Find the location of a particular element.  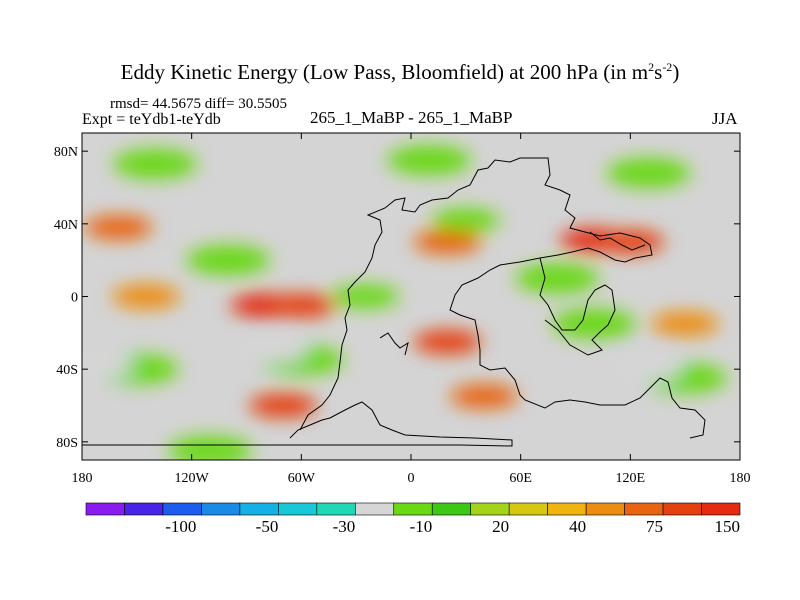

y-tick-label: 80S is located at coordinates (67, 443).